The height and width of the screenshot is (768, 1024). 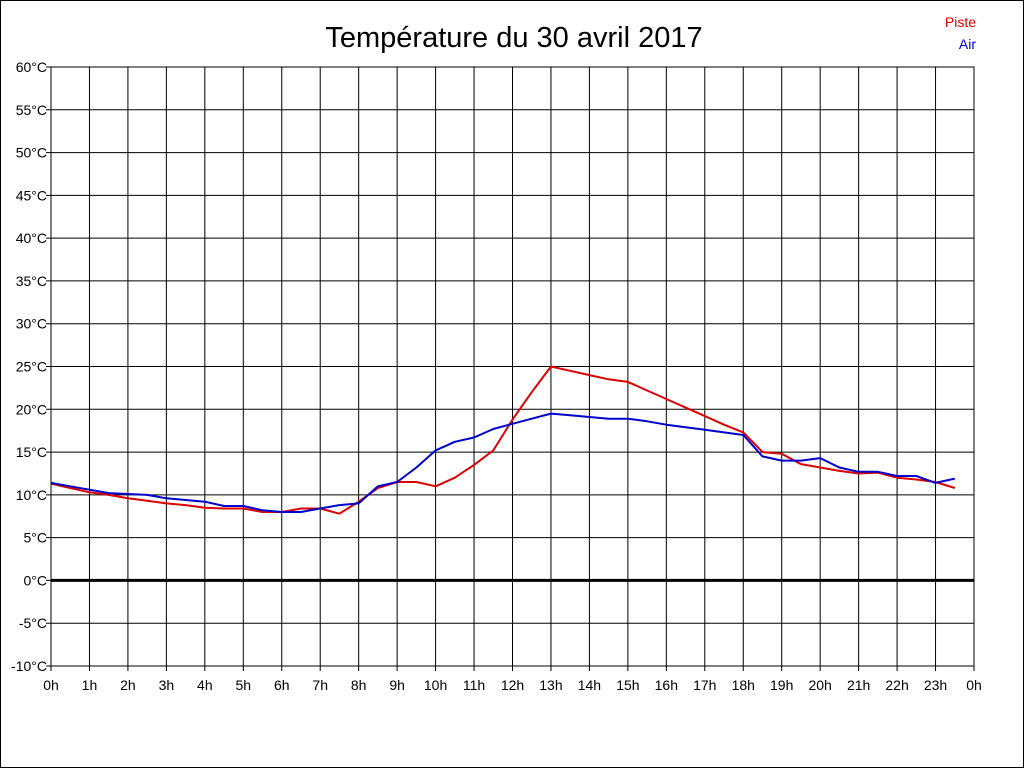 I want to click on legend-entry-piste: Piste, so click(x=960, y=22).